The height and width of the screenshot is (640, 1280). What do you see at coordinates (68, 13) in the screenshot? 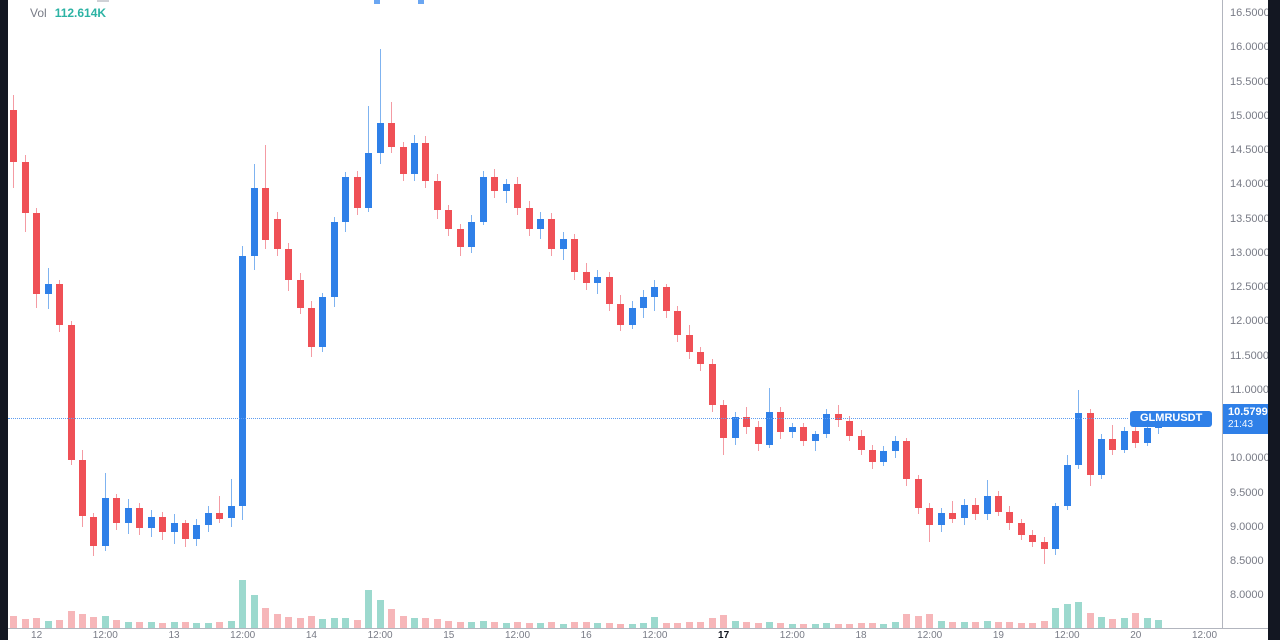
I see `volume-legend: Vol 112.614K` at bounding box center [68, 13].